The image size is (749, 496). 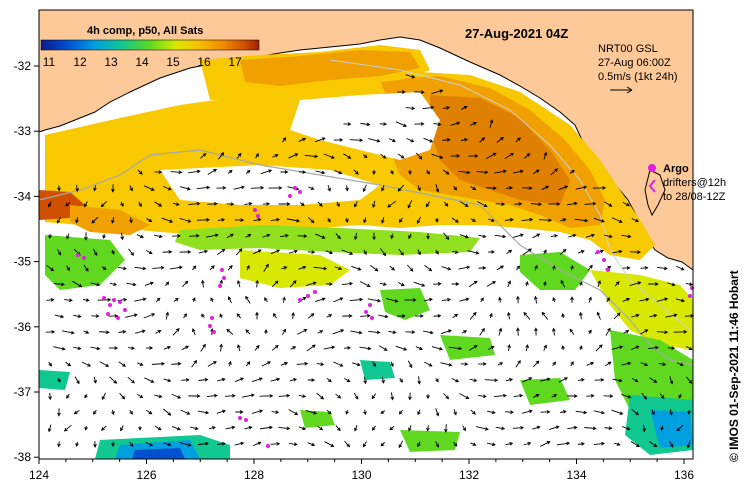 What do you see at coordinates (142, 62) in the screenshot?
I see `colorbar-tick-label: 14` at bounding box center [142, 62].